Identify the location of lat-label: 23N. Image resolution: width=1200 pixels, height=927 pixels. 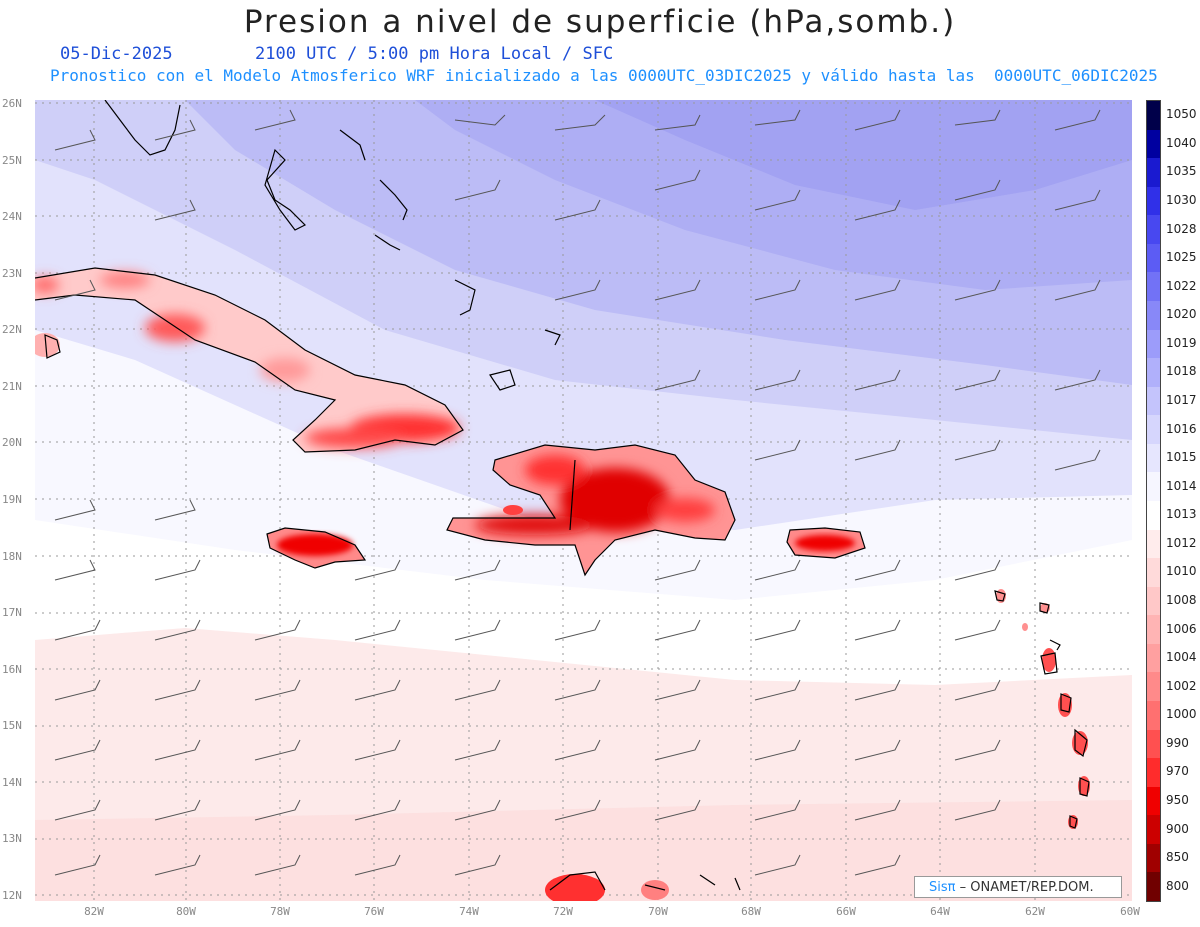
(12, 273).